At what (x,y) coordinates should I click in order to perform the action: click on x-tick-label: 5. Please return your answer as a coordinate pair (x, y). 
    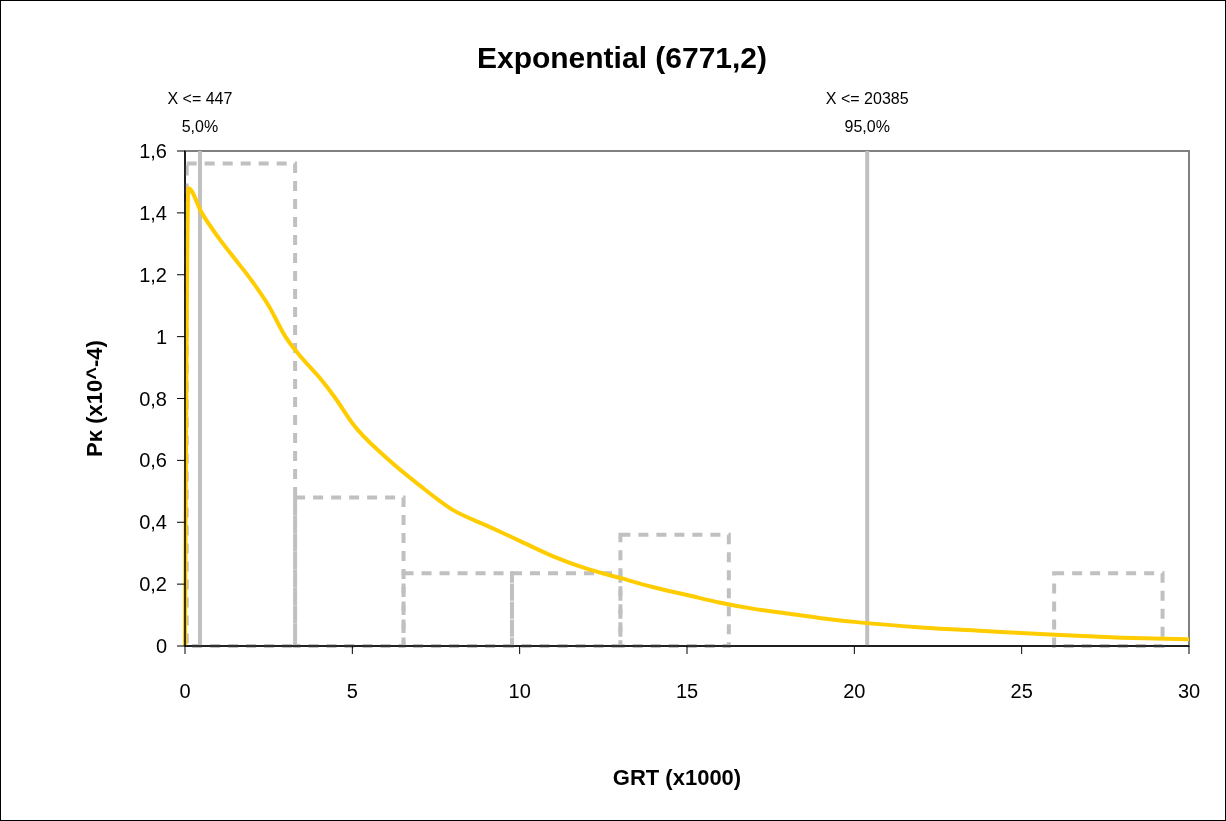
    Looking at the image, I should click on (352, 691).